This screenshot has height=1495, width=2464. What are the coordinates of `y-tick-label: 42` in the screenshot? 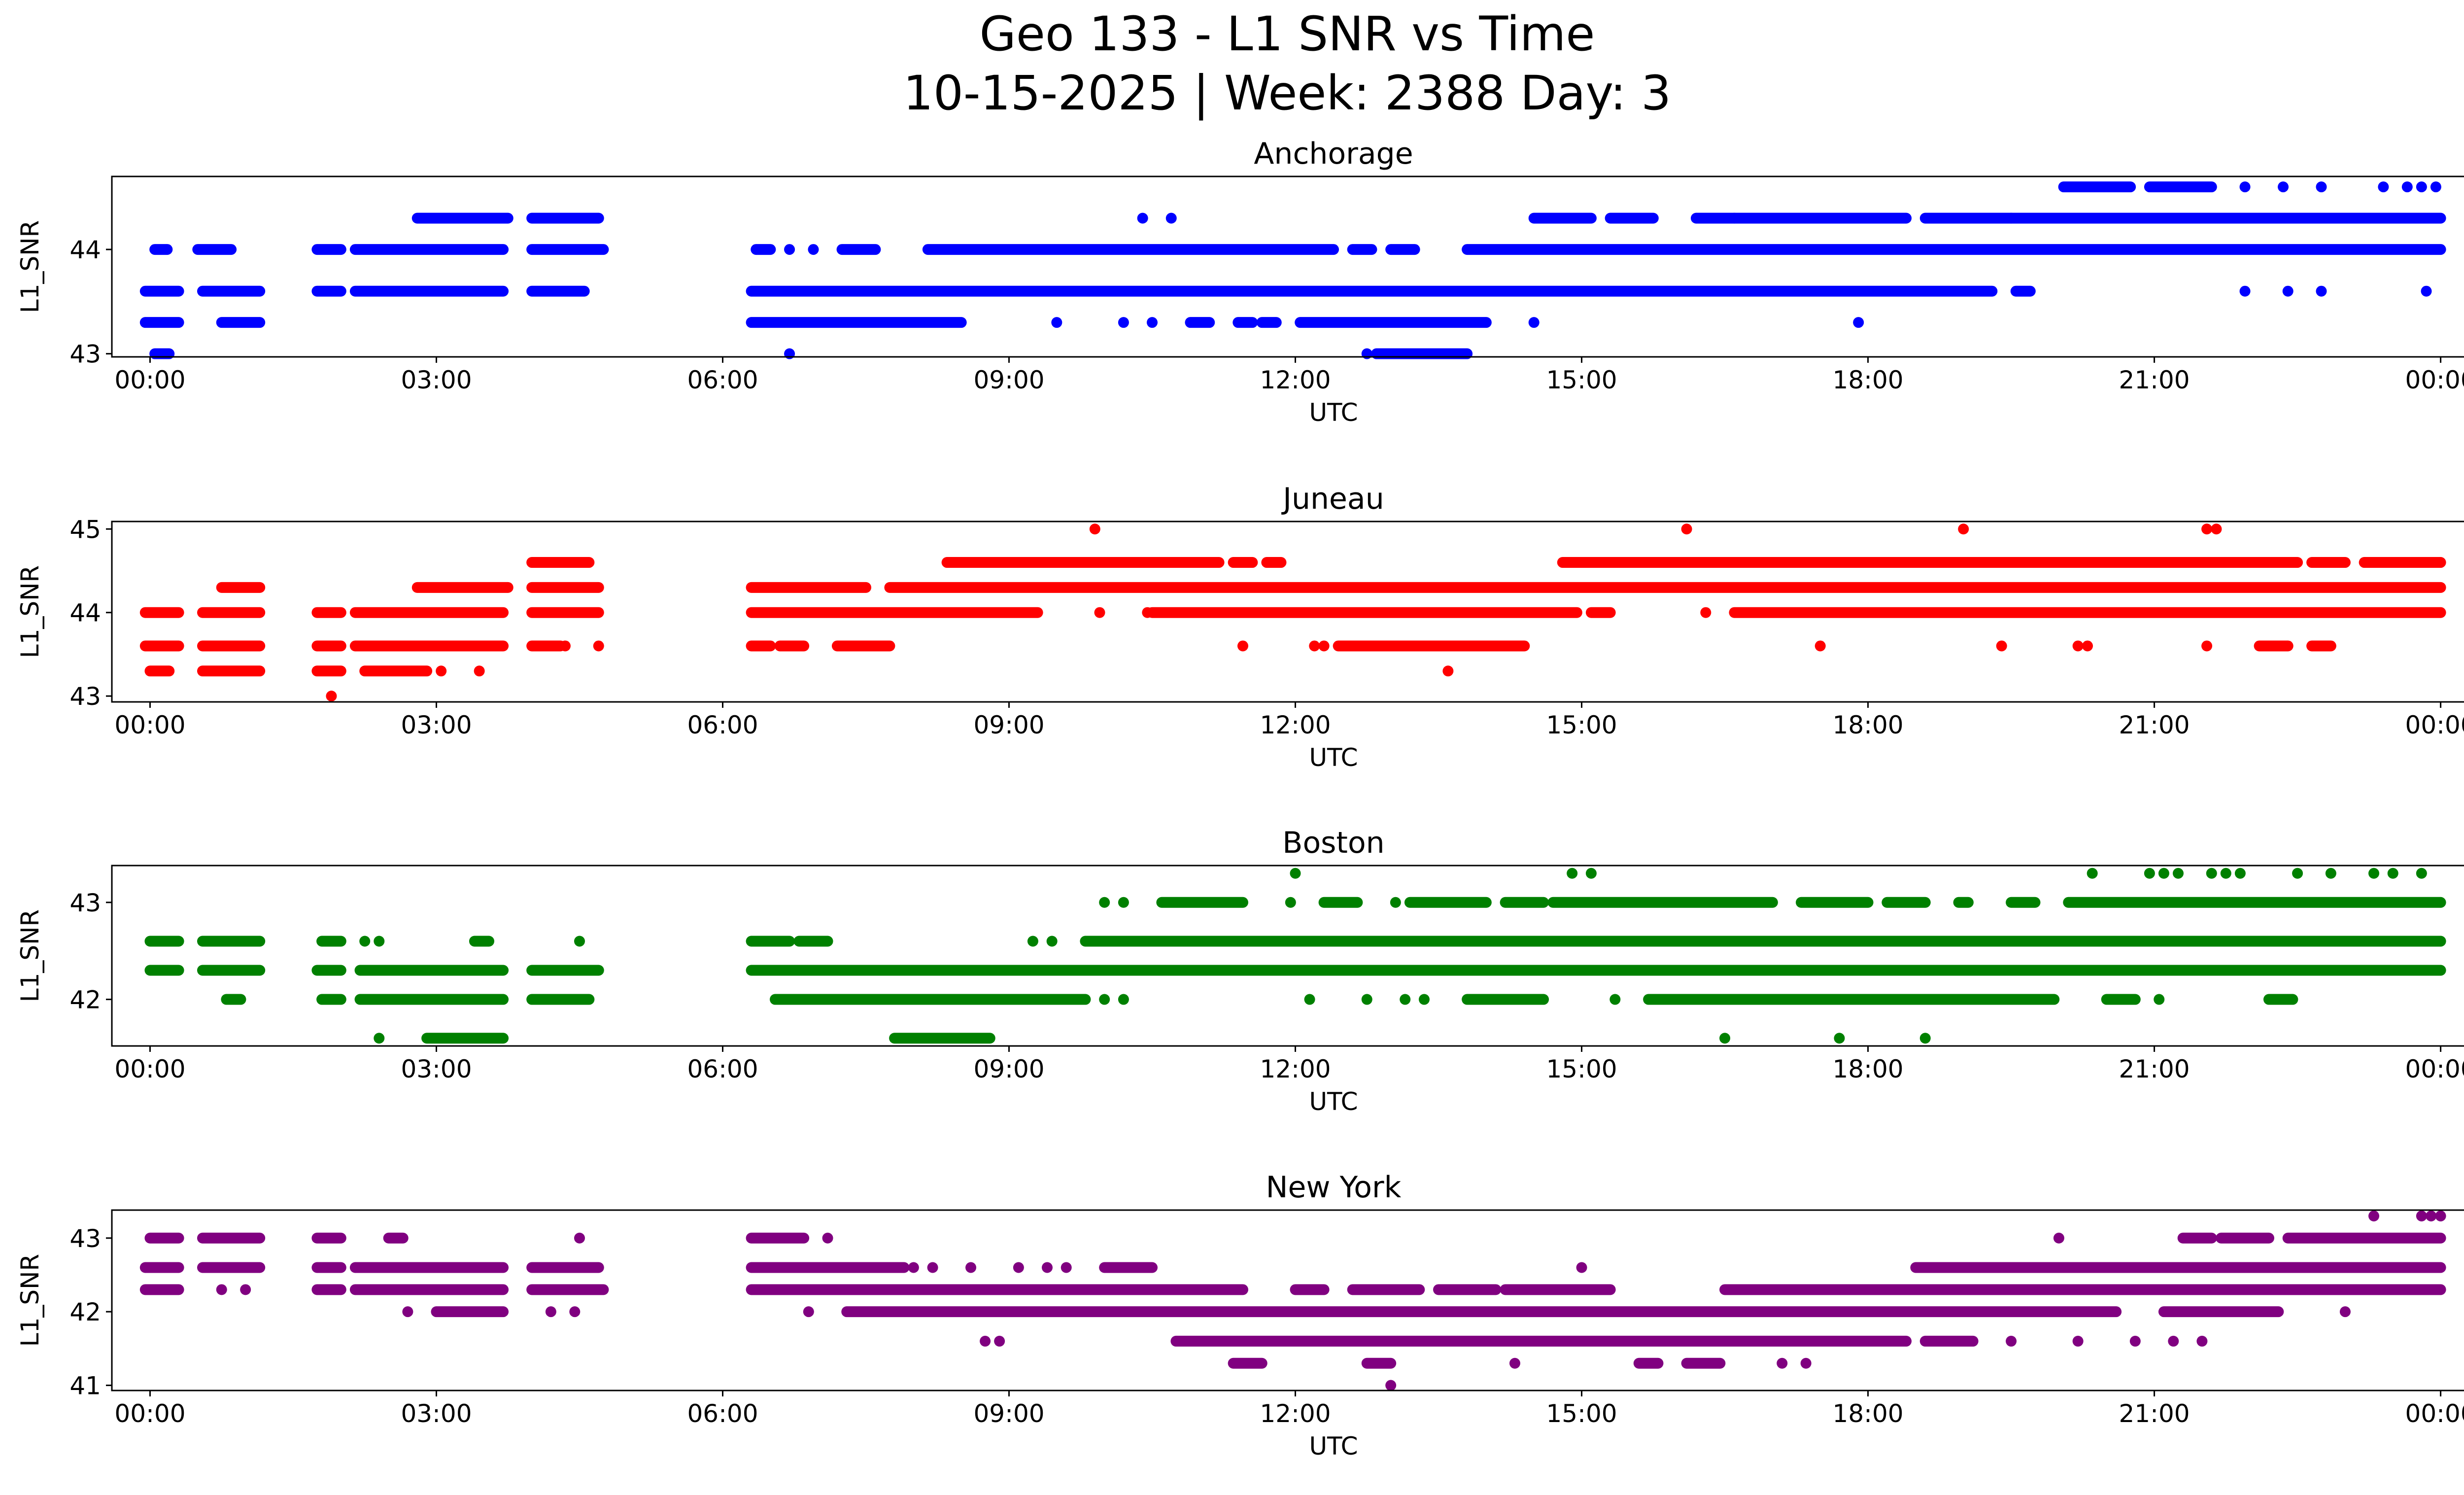 It's located at (85, 1312).